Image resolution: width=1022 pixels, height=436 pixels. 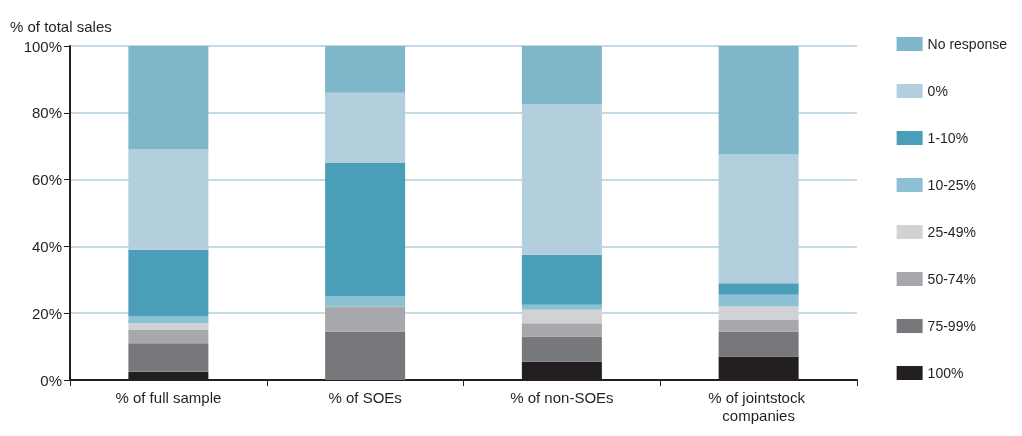 I want to click on legend-label: 75-99%, so click(x=951, y=326).